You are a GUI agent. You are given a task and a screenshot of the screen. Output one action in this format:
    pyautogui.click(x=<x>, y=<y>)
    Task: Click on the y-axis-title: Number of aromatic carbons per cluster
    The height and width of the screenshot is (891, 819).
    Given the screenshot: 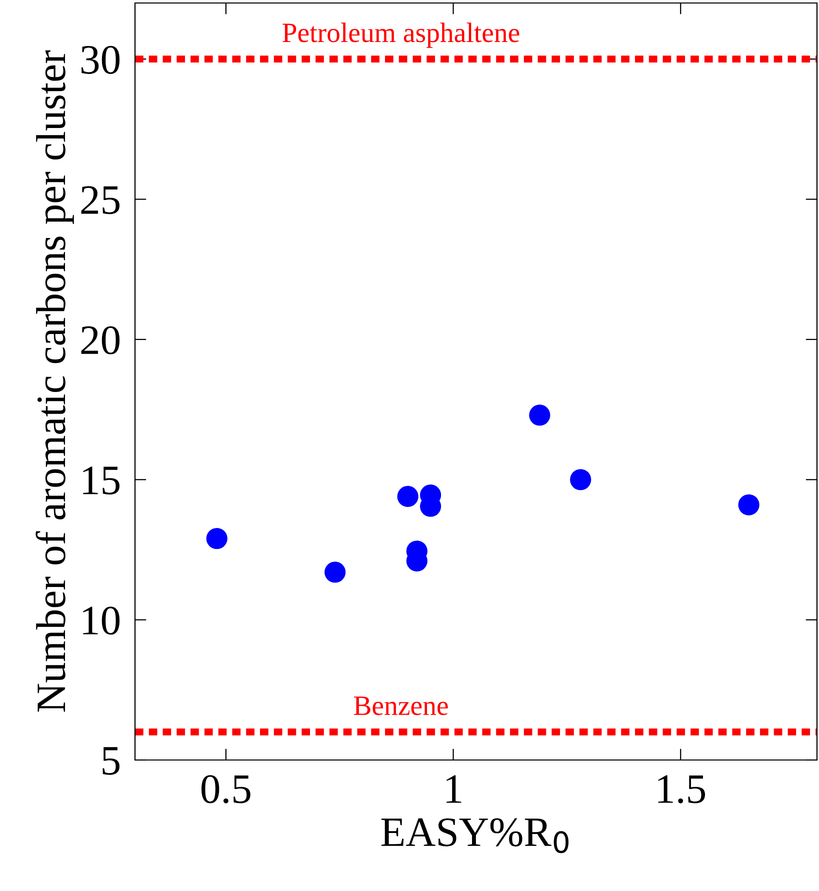 What is the action you would take?
    pyautogui.click(x=55, y=381)
    